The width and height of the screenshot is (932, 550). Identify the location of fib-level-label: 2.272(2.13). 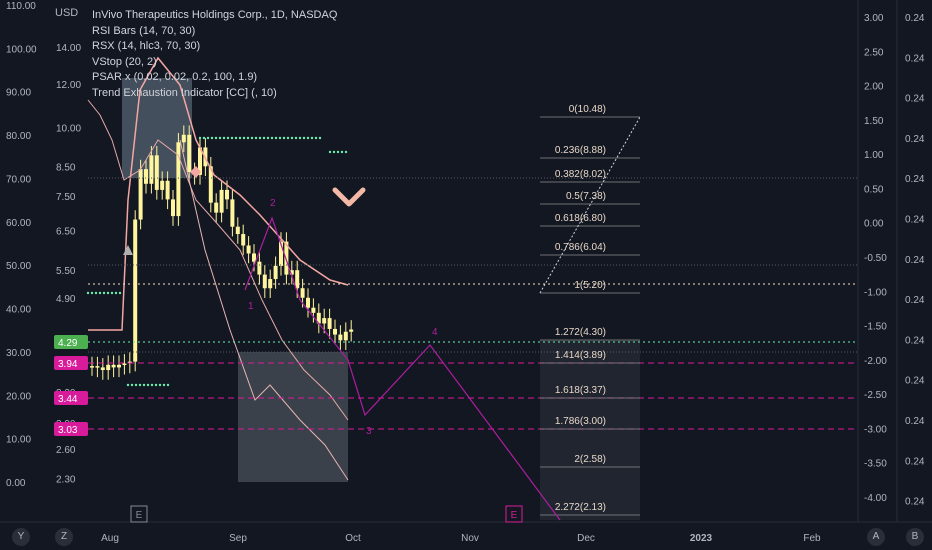
(580, 507).